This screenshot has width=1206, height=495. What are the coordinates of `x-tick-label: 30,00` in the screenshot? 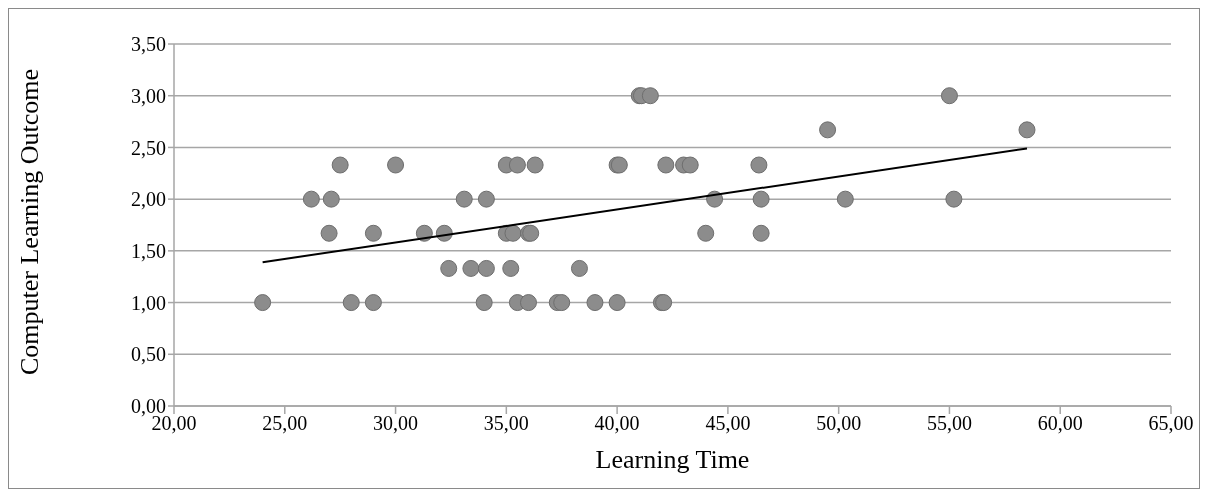 It's located at (396, 423).